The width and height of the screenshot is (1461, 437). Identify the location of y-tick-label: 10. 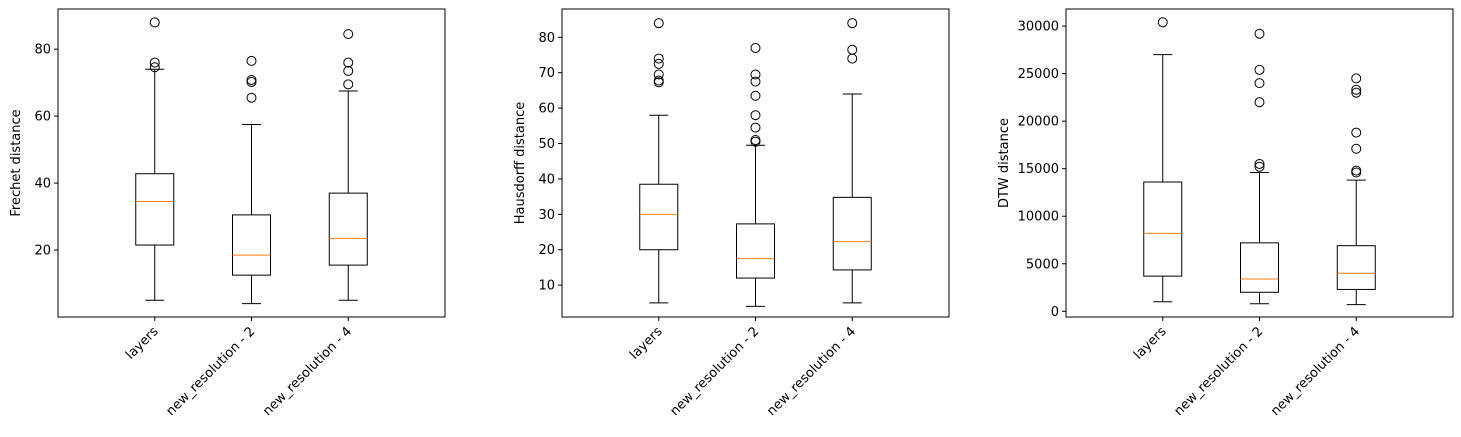
(546, 286).